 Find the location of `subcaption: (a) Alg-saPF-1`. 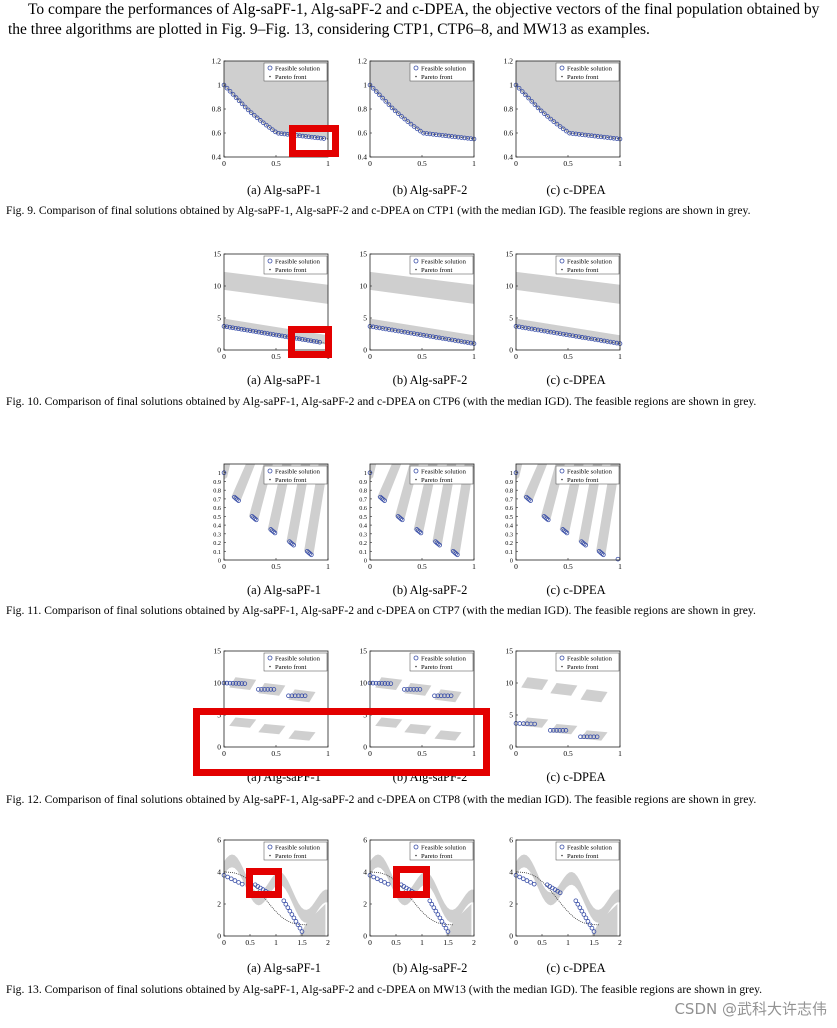

subcaption: (a) Alg-saPF-1 is located at coordinates (284, 590).